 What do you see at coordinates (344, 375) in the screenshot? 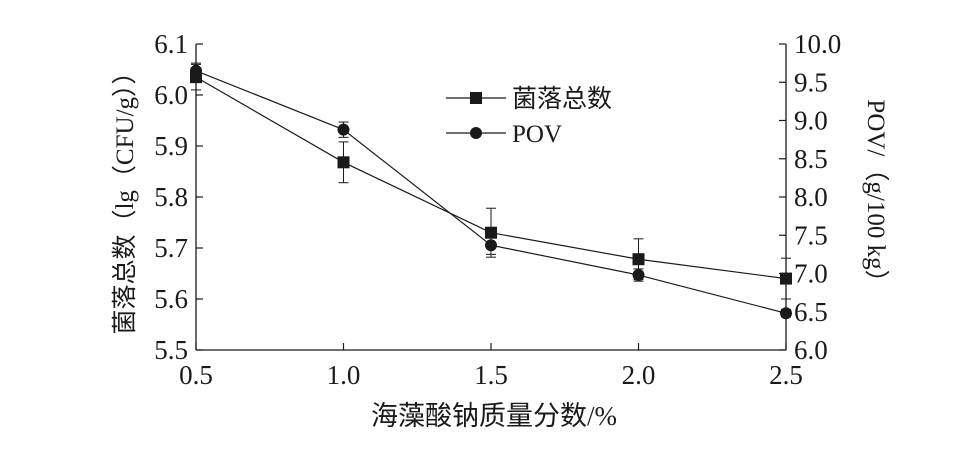
I see `x-tick-label: 1.0` at bounding box center [344, 375].